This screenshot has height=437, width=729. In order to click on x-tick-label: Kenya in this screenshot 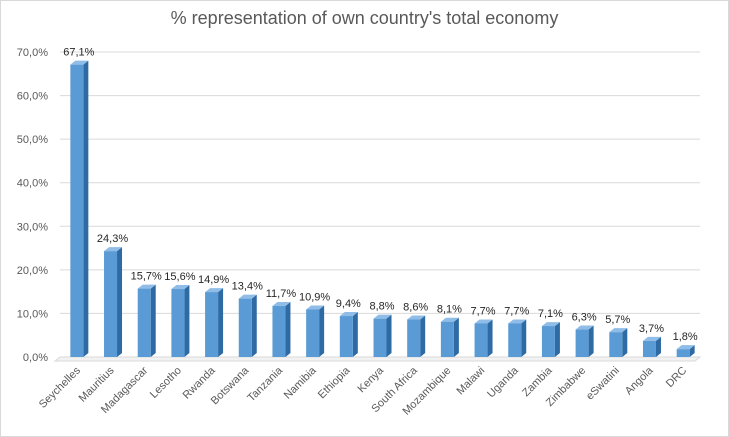, I will do `click(371, 379)`.